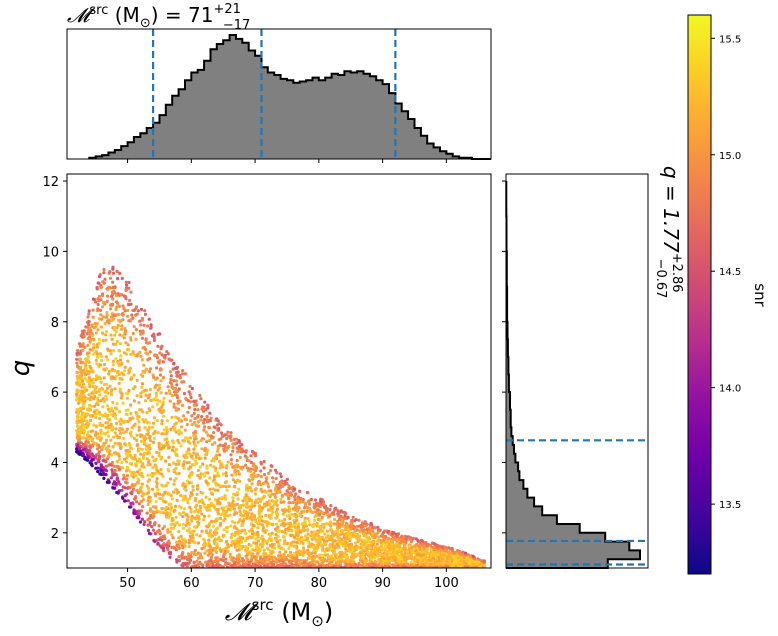 Image resolution: width=778 pixels, height=636 pixels. Describe the element at coordinates (279, 82) in the screenshot. I see `top-marginal-panel: 𝓜src (M⊙) = 71+21 −17` at that location.